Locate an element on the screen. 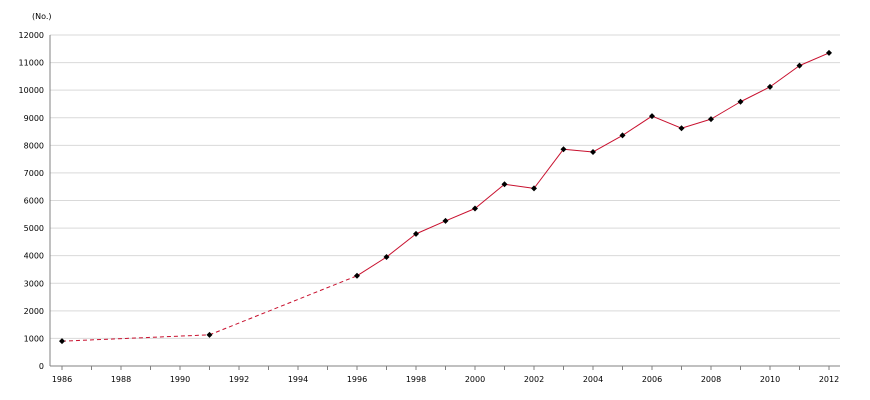  y-unit-label: (No.) is located at coordinates (42, 16).